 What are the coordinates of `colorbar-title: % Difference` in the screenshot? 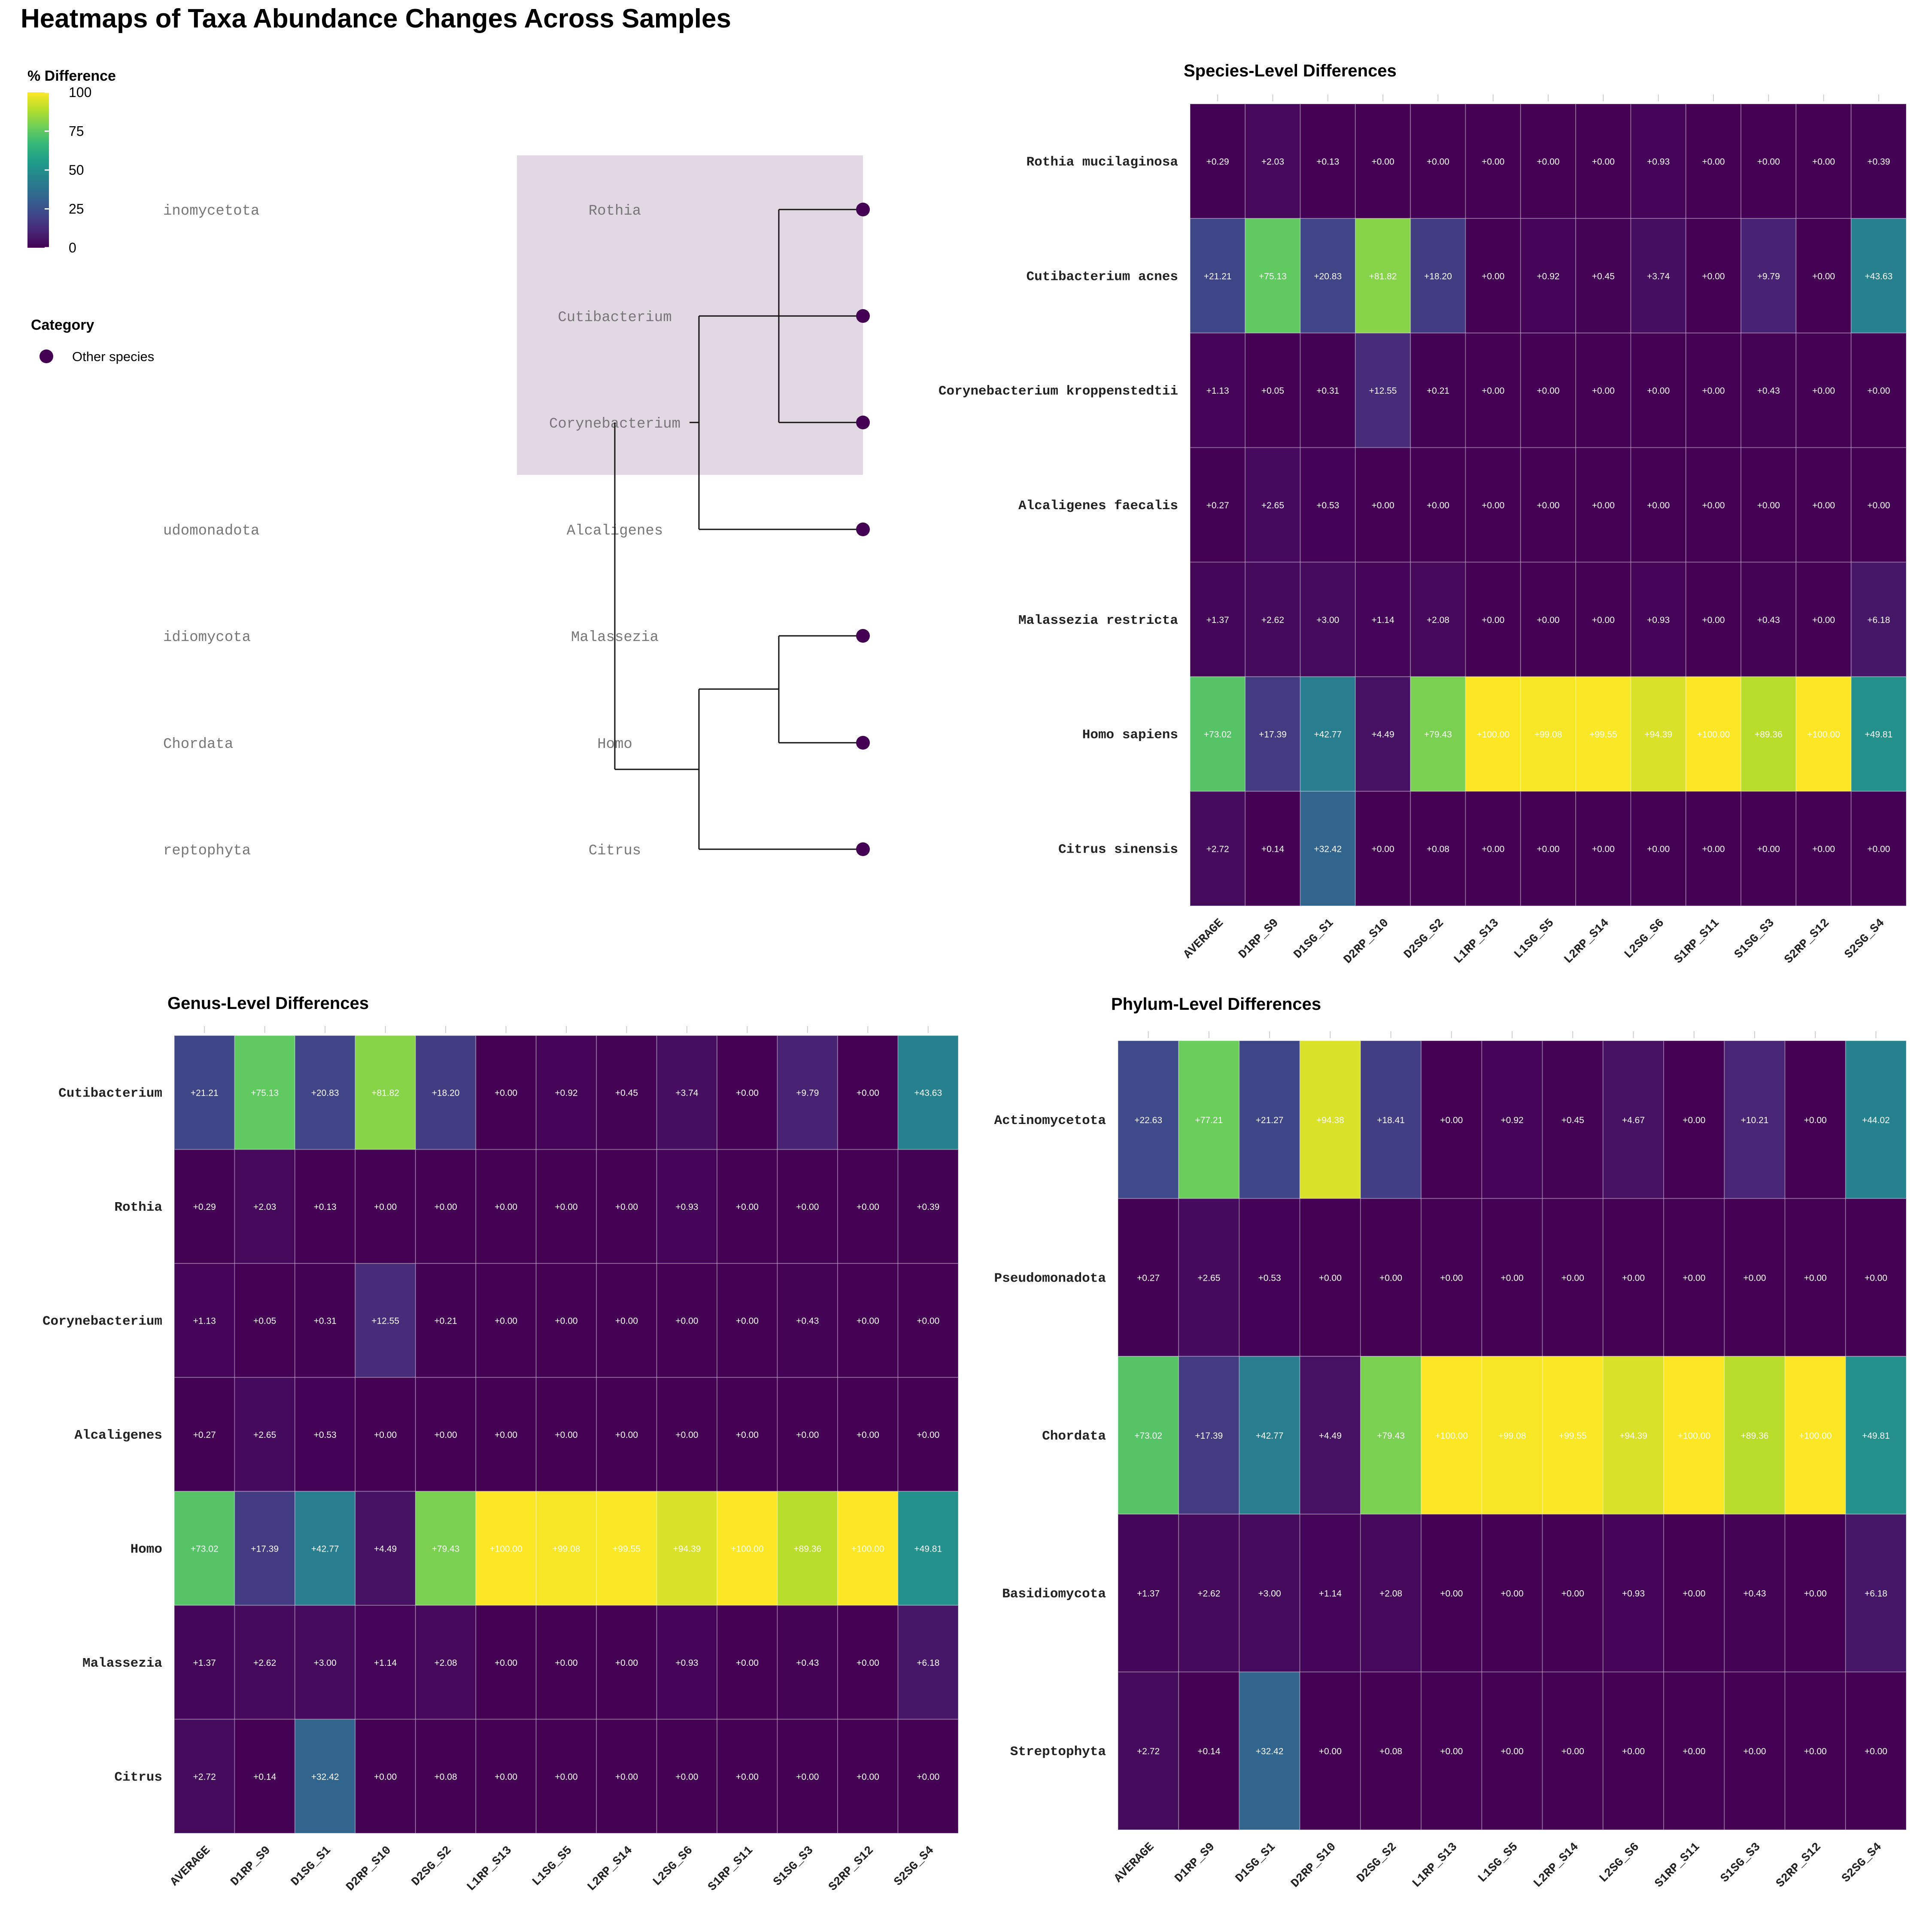 It's located at (71, 76).